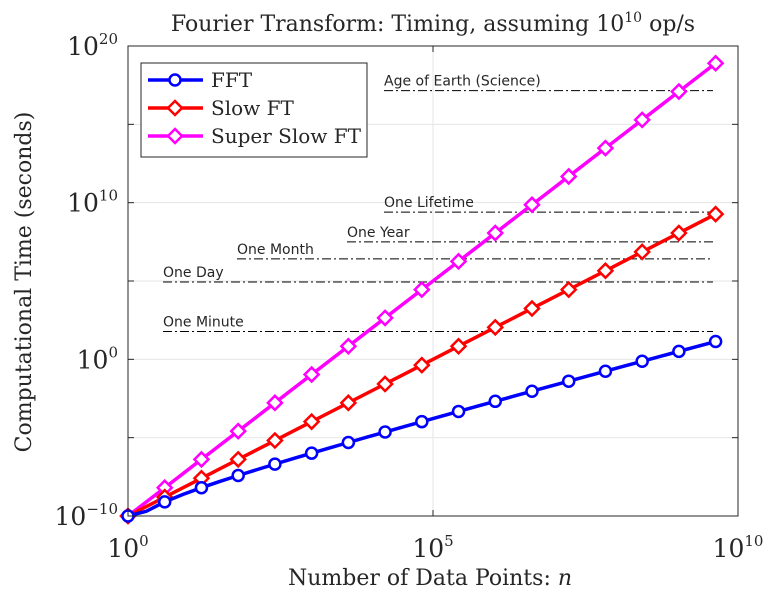  I want to click on legend-label: Slow FT, so click(252, 108).